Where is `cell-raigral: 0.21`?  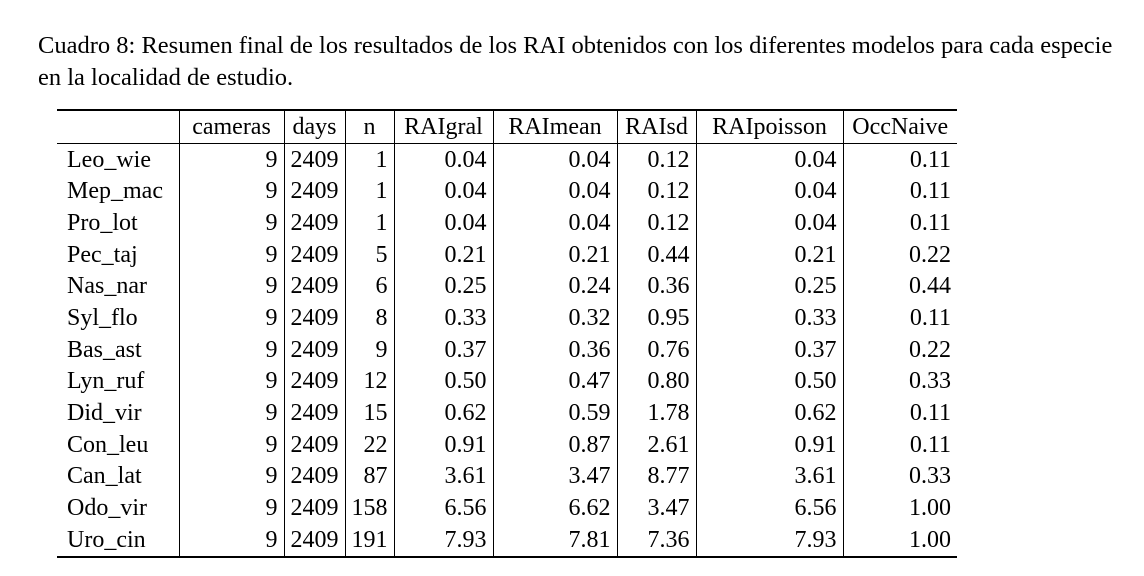
cell-raigral: 0.21 is located at coordinates (443, 254).